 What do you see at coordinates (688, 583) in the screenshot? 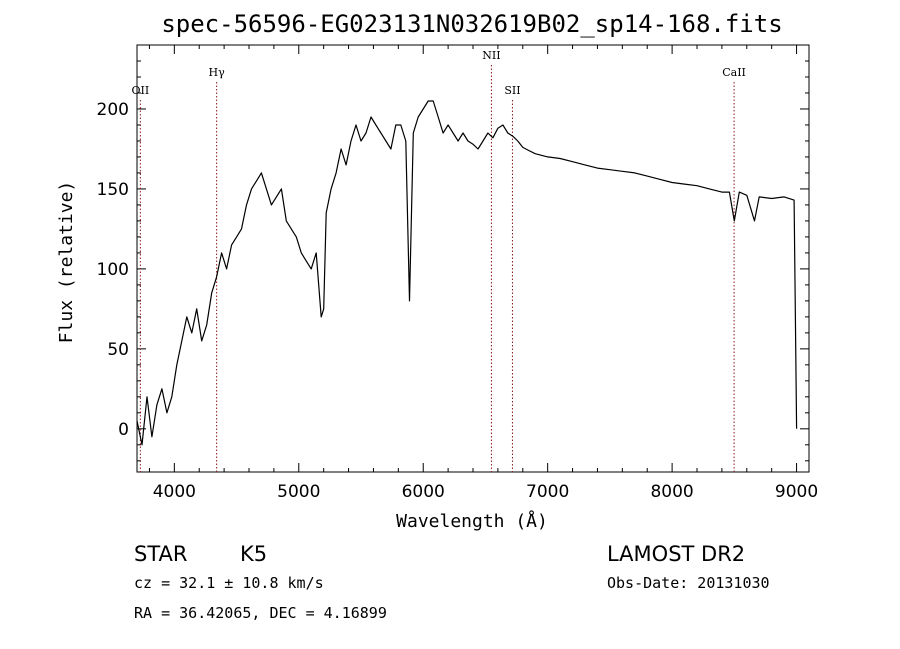
I see `obs-date-label: Obs-Date: 20131030` at bounding box center [688, 583].